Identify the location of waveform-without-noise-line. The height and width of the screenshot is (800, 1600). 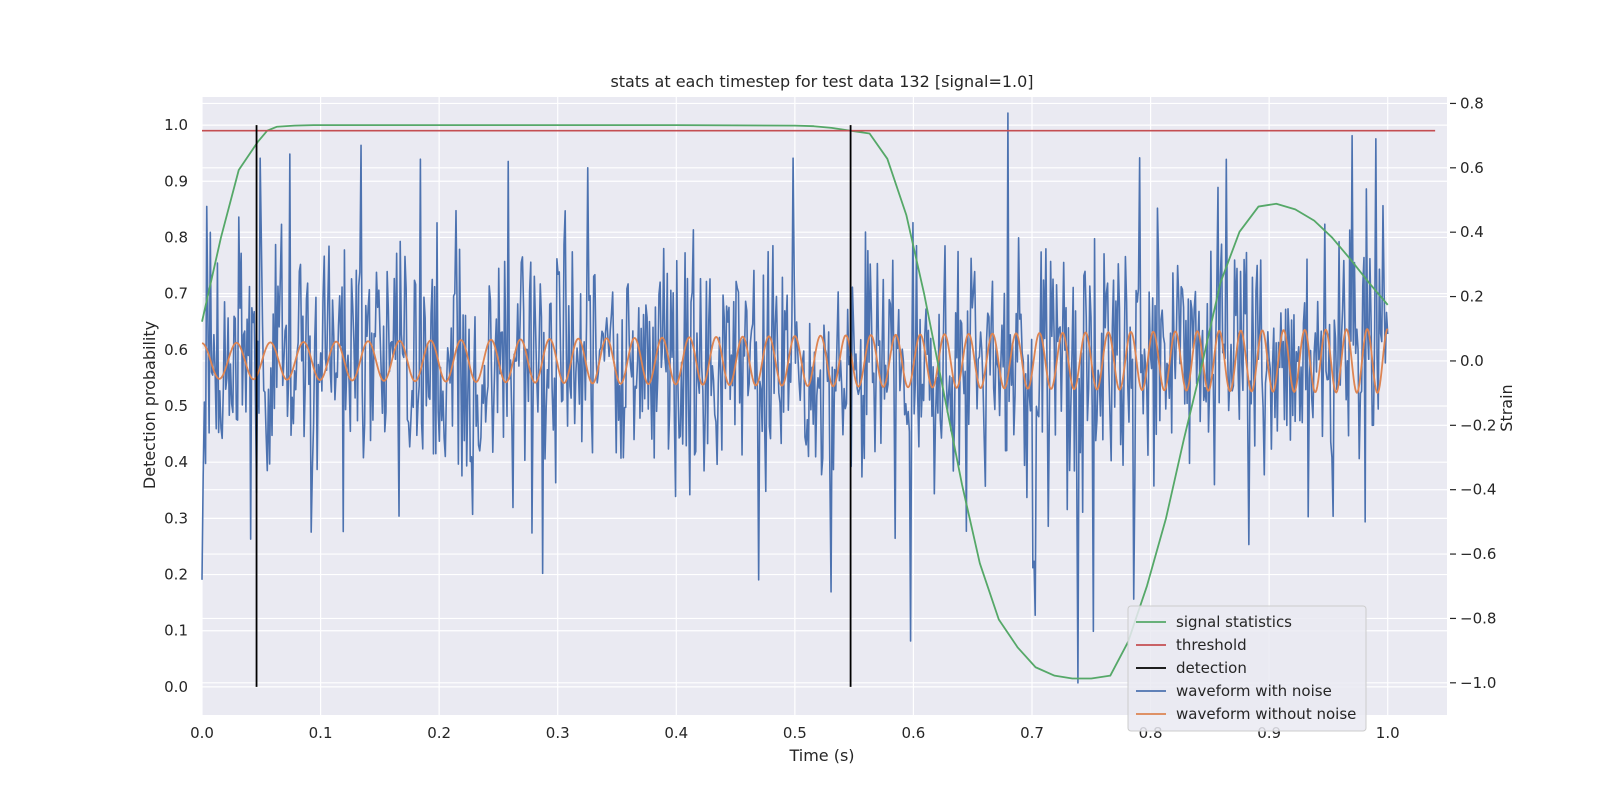
(795, 361).